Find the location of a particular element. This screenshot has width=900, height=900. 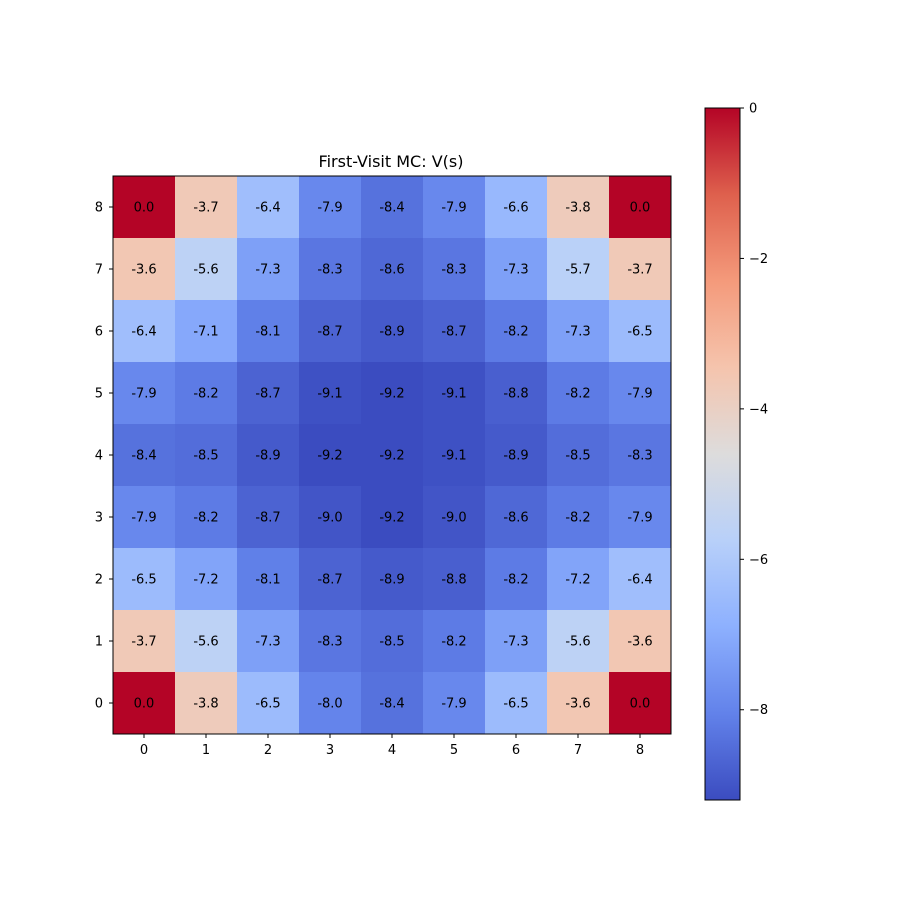

cell-value-label: -7.1 is located at coordinates (205, 332).